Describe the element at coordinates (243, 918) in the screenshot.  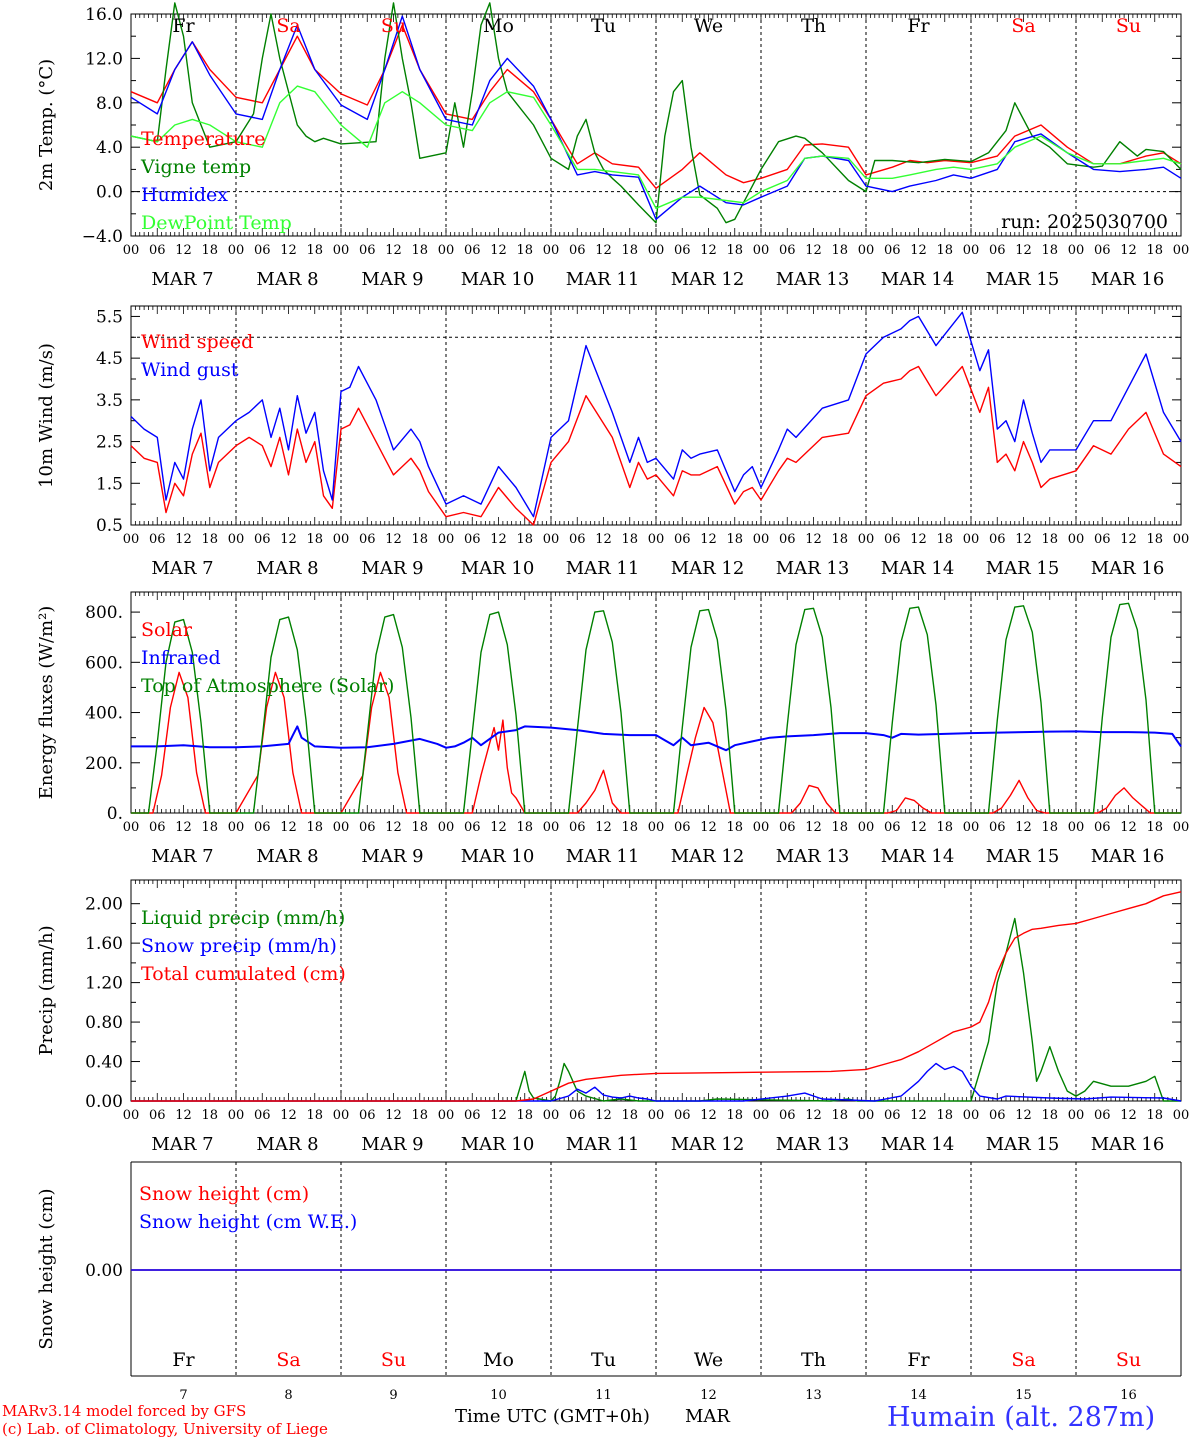
I see `legend-entry: Liquid precip (mm/h)` at that location.